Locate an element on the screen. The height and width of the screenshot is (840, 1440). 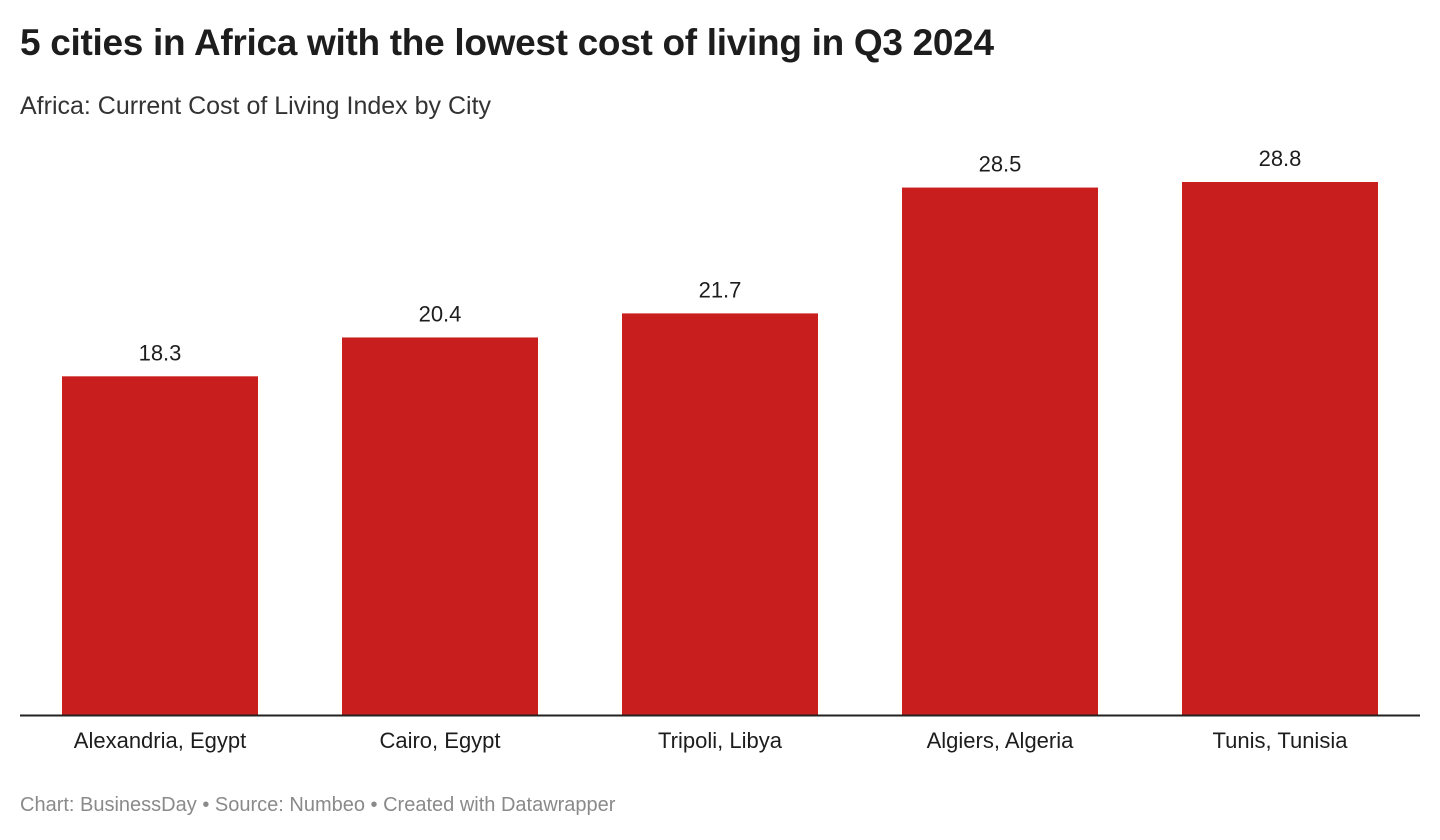
data-label: 18.3 is located at coordinates (160, 352).